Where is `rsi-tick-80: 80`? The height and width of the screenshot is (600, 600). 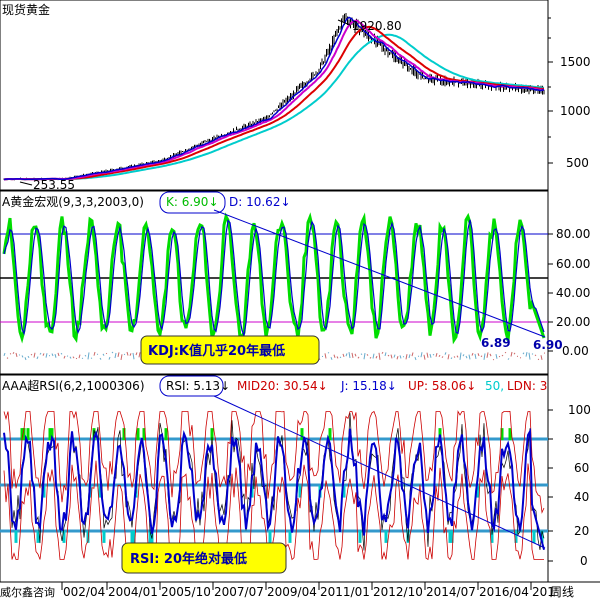
rsi-tick-80: 80 is located at coordinates (581, 439).